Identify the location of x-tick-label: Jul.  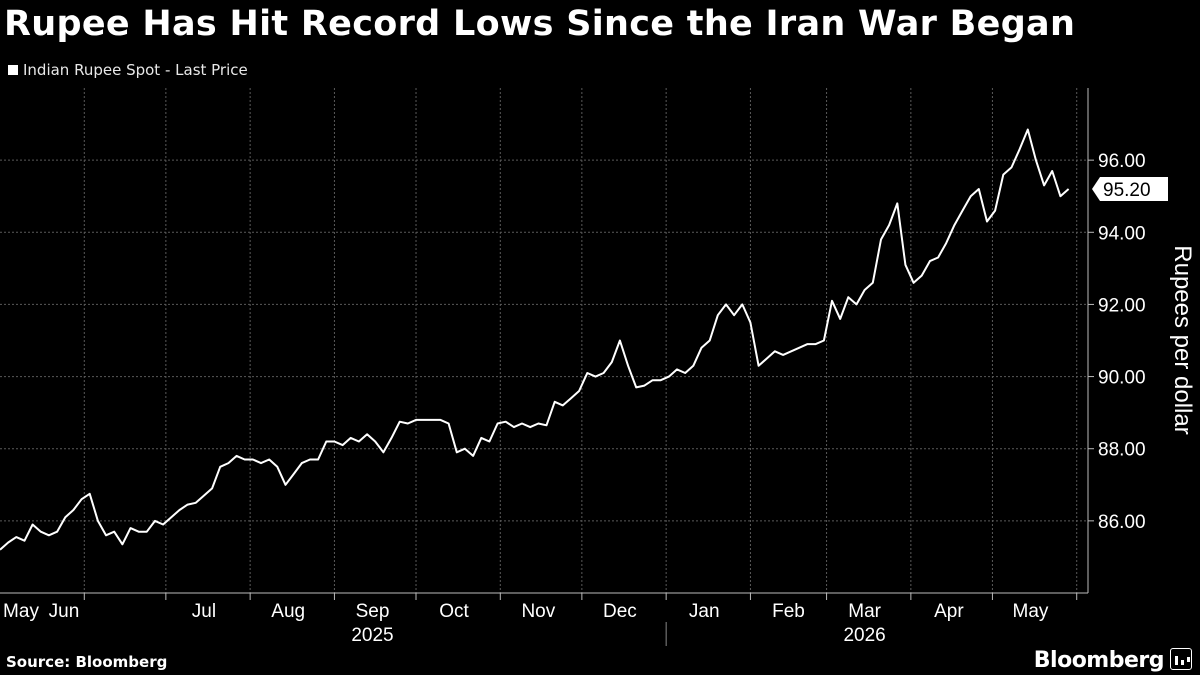
(204, 611).